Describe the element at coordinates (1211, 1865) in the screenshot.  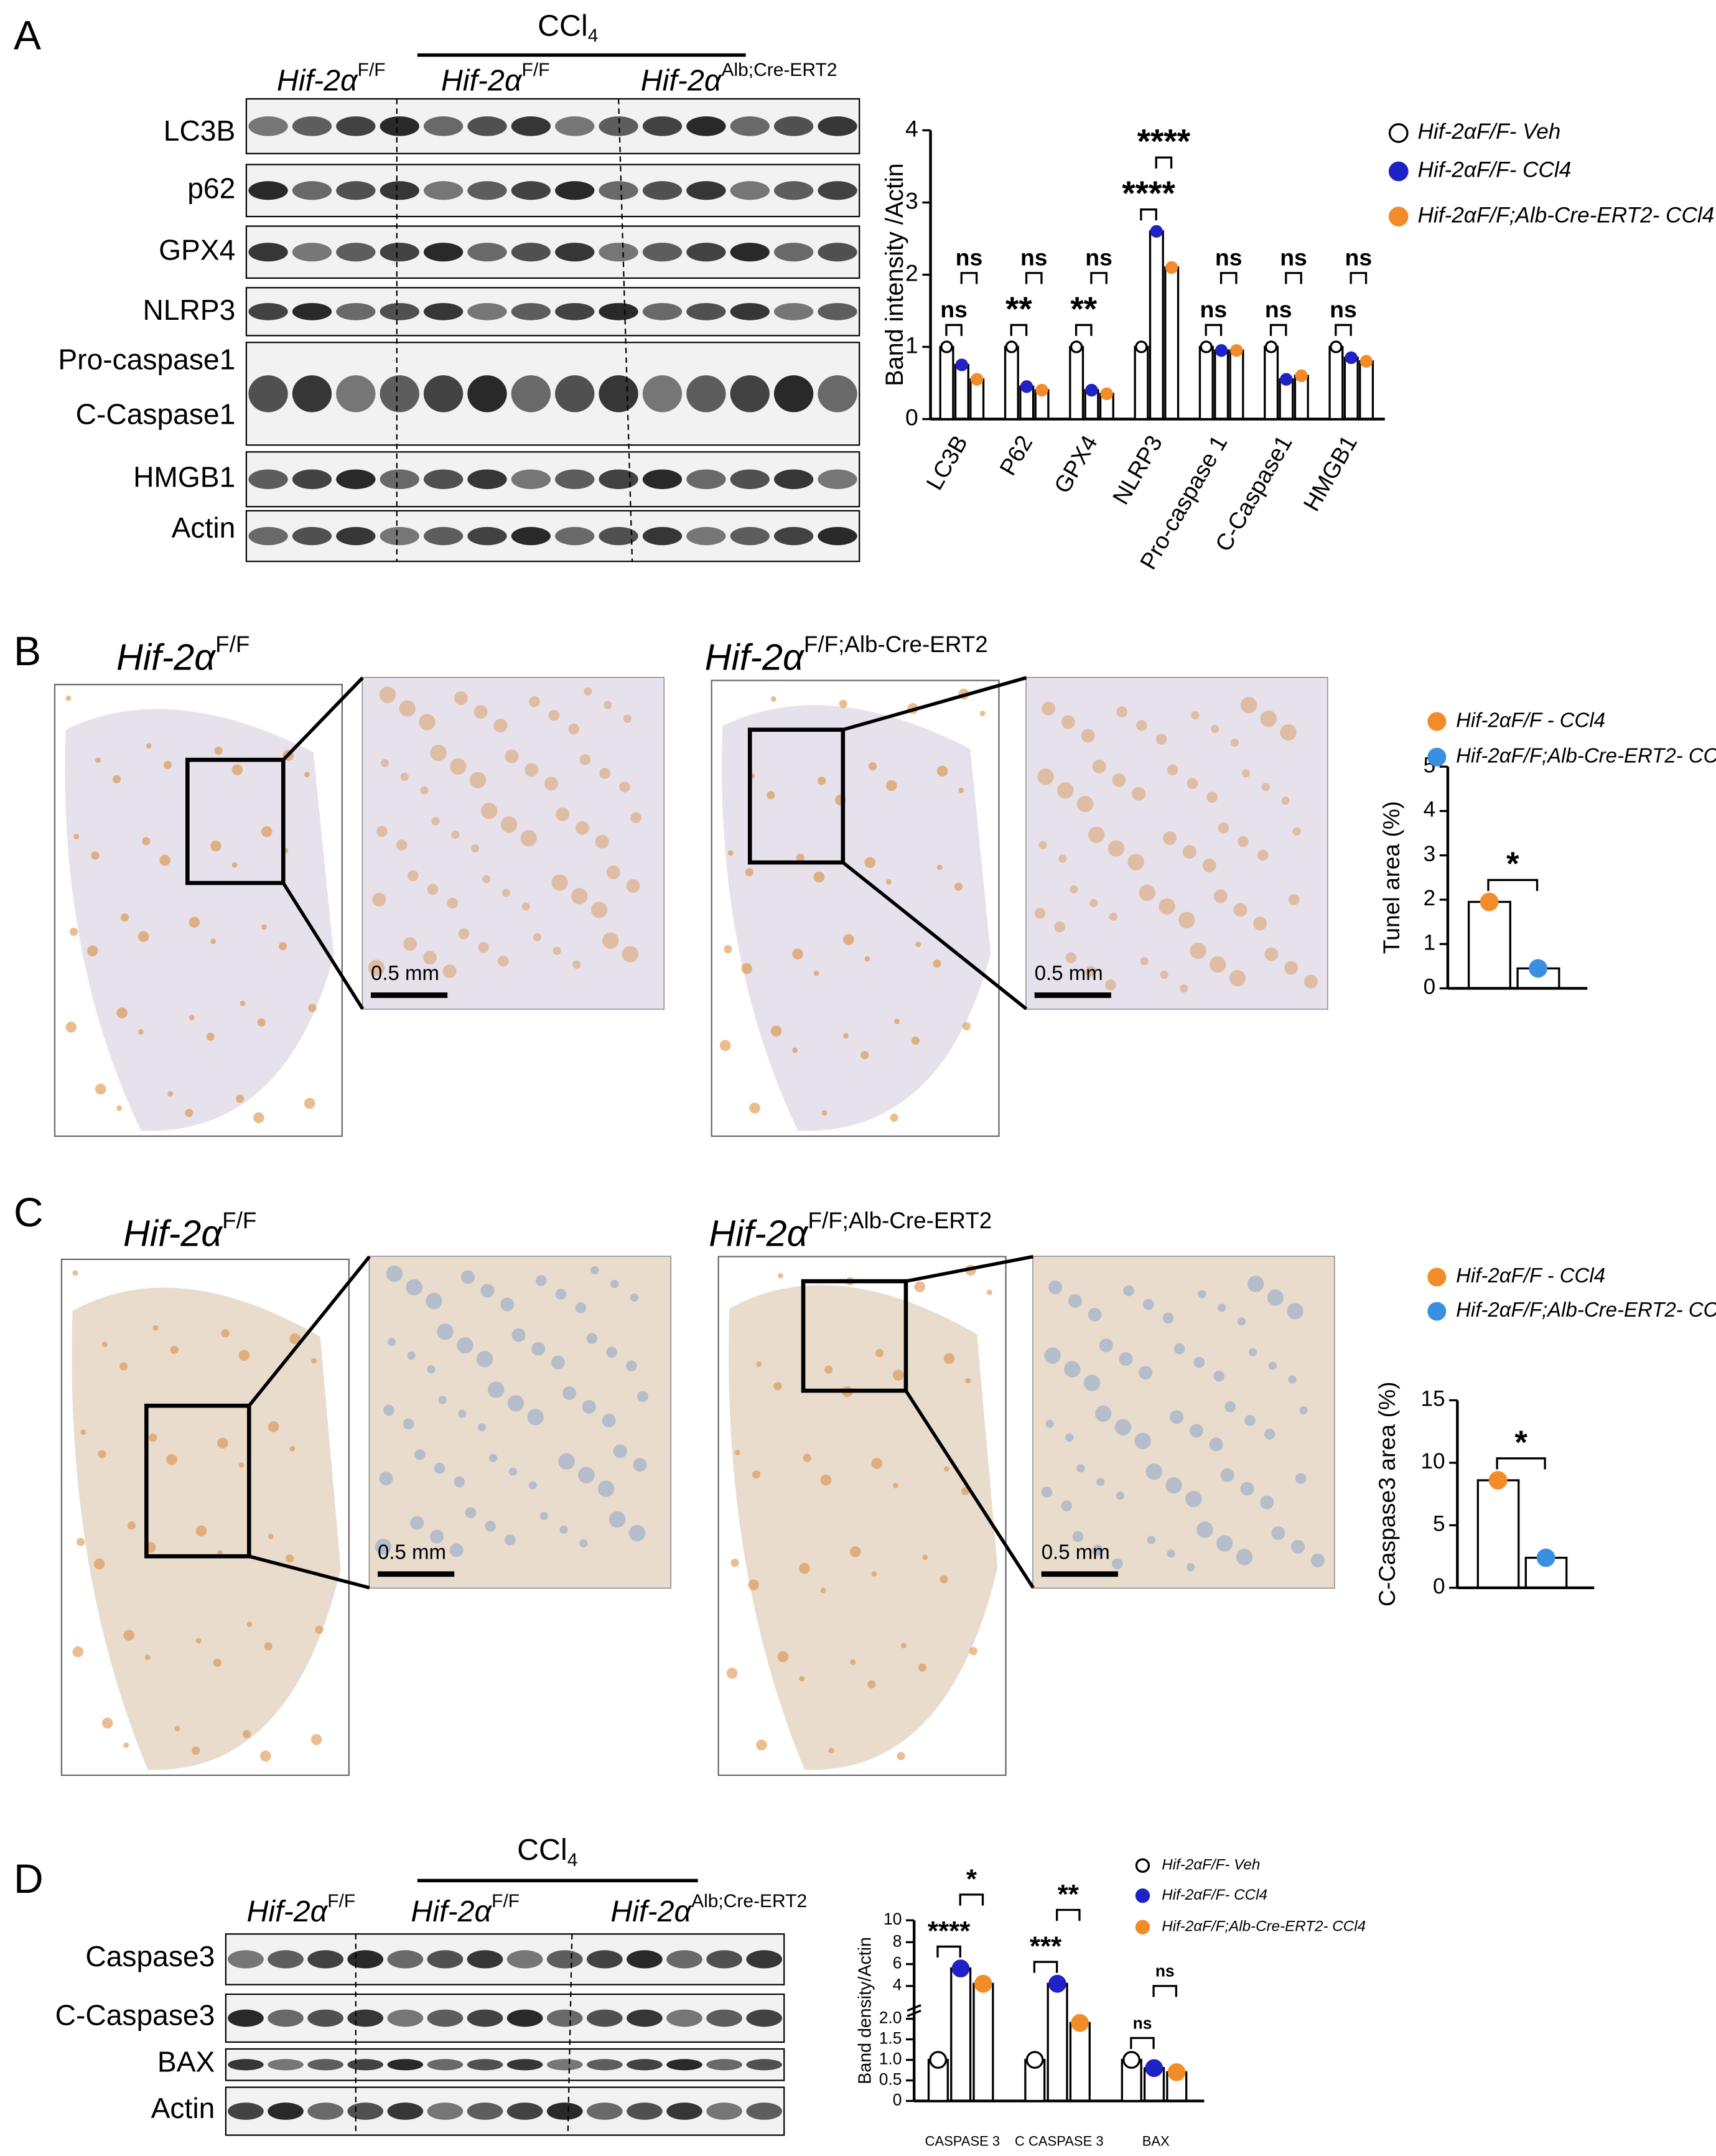
I see `legend-label: Hif-2αF/F- Veh` at that location.